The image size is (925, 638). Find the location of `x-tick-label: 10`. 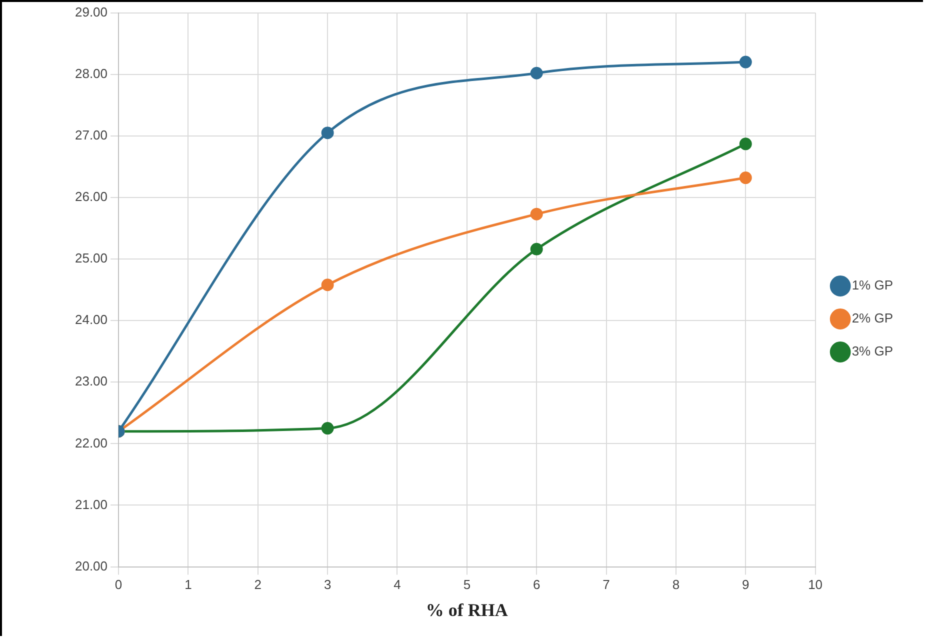

x-tick-label: 10 is located at coordinates (815, 584).